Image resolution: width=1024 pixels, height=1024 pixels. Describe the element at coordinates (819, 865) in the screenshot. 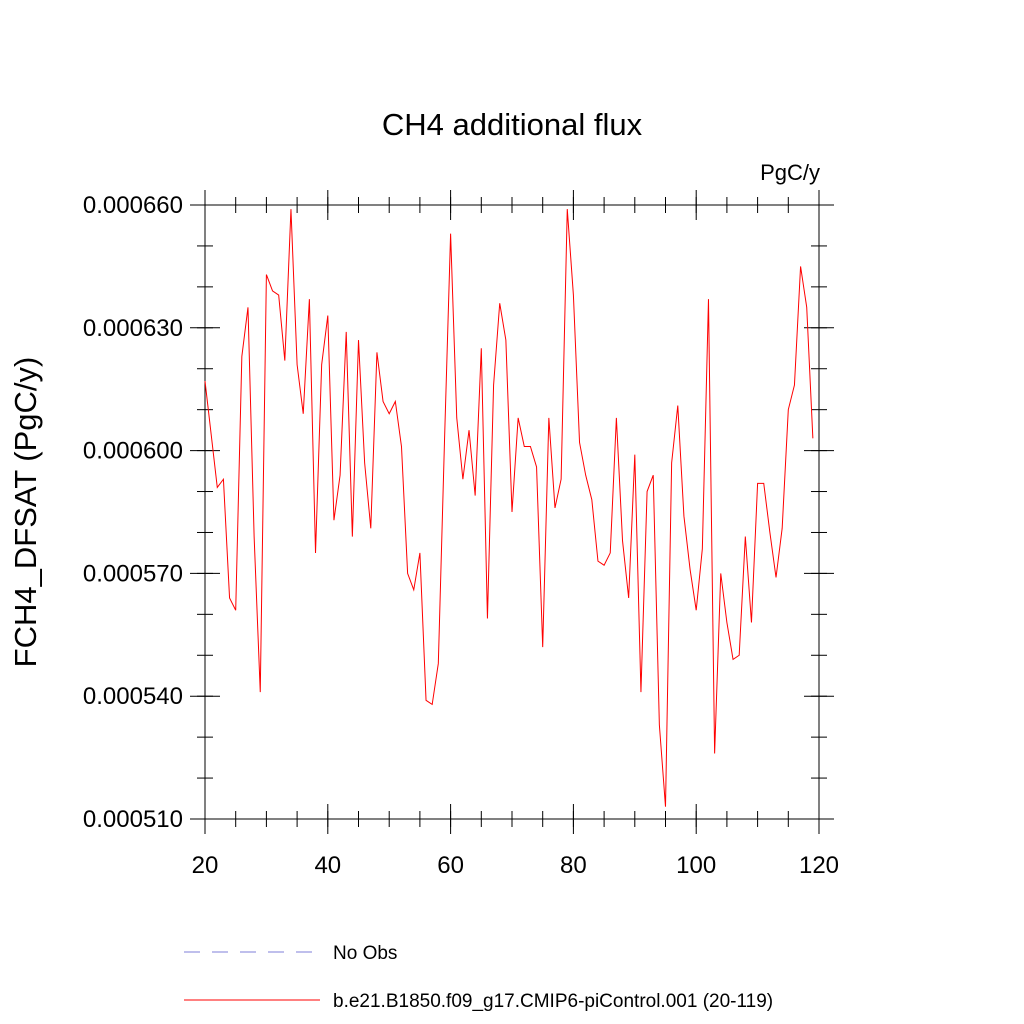

I see `x-tick-label: 120` at that location.